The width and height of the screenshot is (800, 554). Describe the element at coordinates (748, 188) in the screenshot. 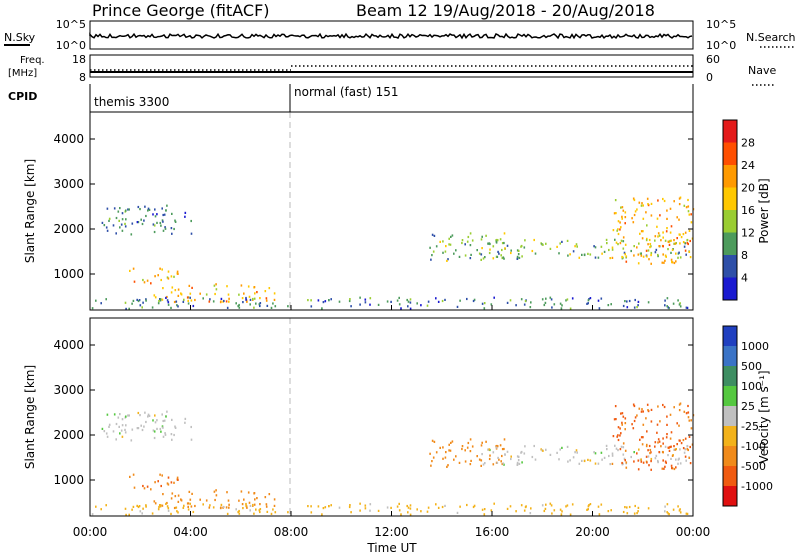

I see `power-colorbar-tick: 20` at that location.